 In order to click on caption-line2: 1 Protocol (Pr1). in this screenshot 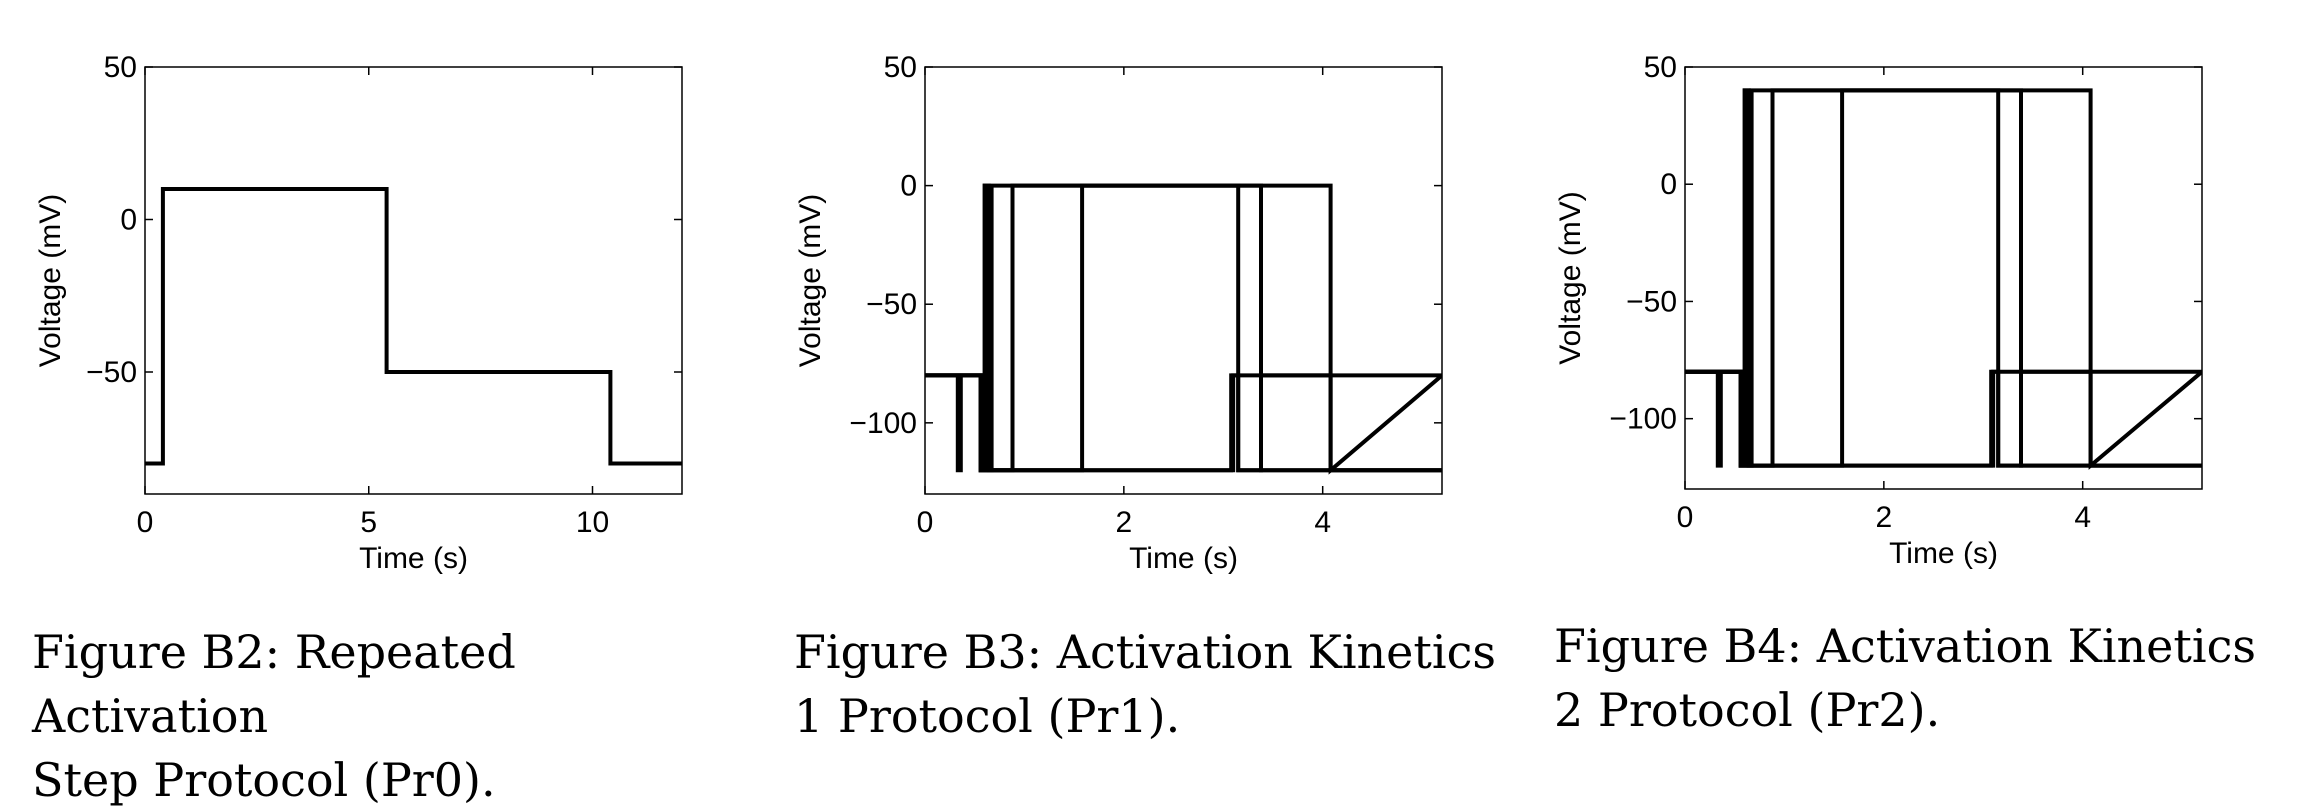, I will do `click(987, 716)`.